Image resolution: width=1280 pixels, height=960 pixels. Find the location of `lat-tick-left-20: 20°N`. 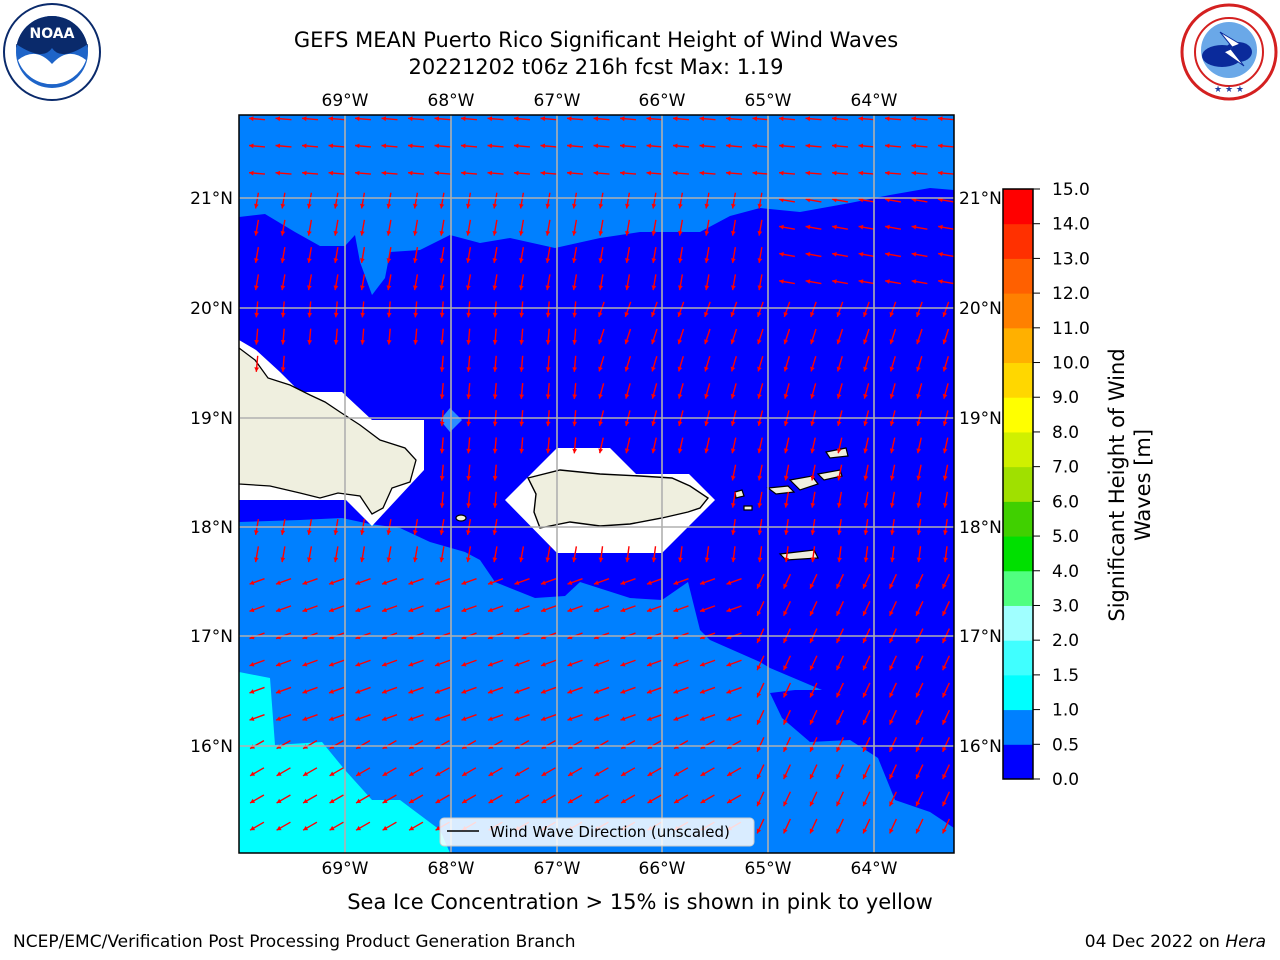

lat-tick-left-20: 20°N is located at coordinates (211, 309).